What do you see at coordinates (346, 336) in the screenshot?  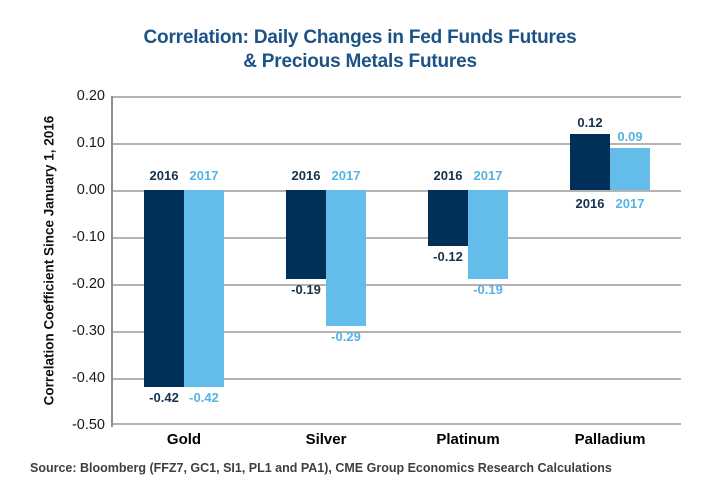 I see `value-label: -0.29` at bounding box center [346, 336].